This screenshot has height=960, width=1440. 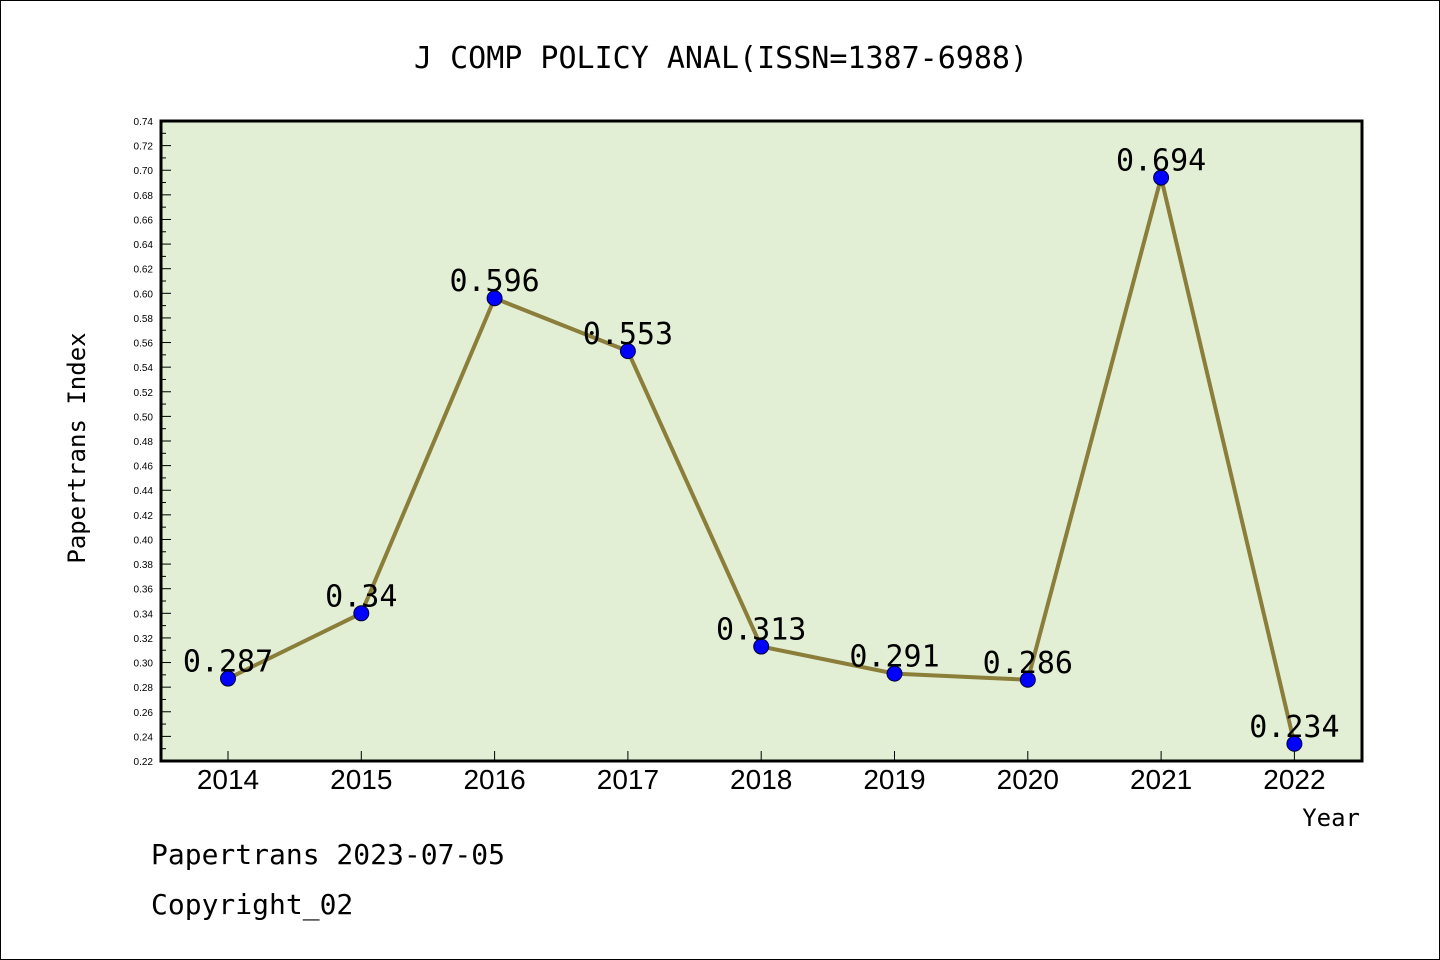 I want to click on data-label: 0.286, so click(x=1028, y=663).